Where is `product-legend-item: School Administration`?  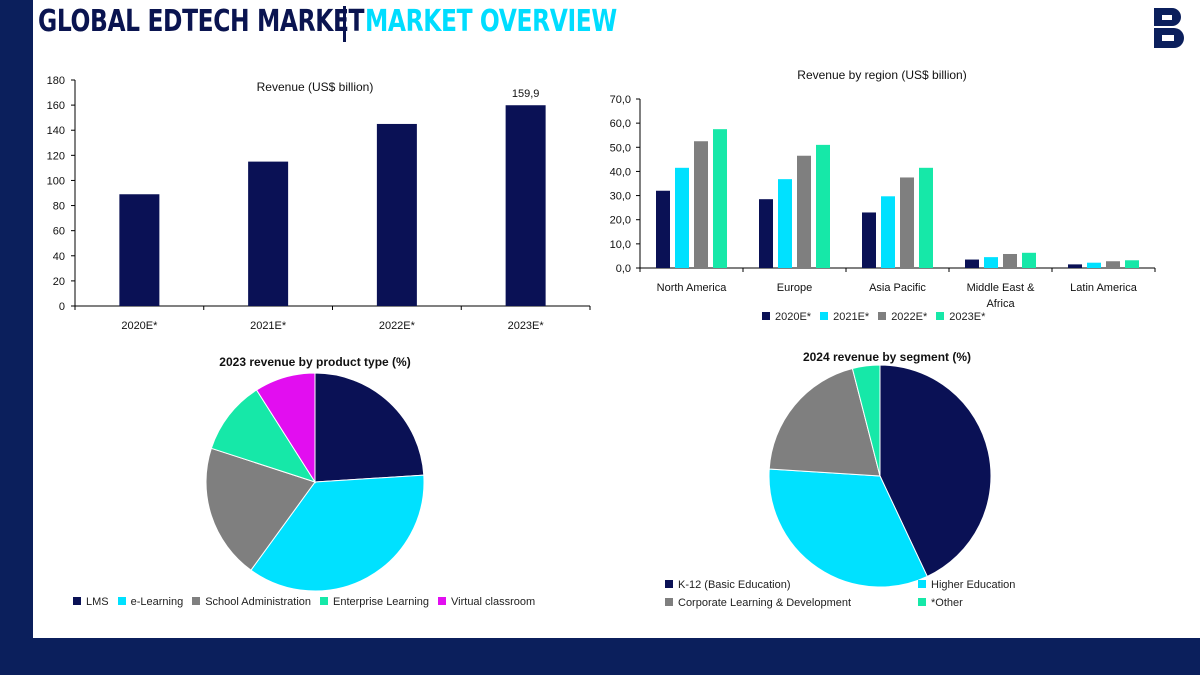
product-legend-item: School Administration is located at coordinates (251, 602).